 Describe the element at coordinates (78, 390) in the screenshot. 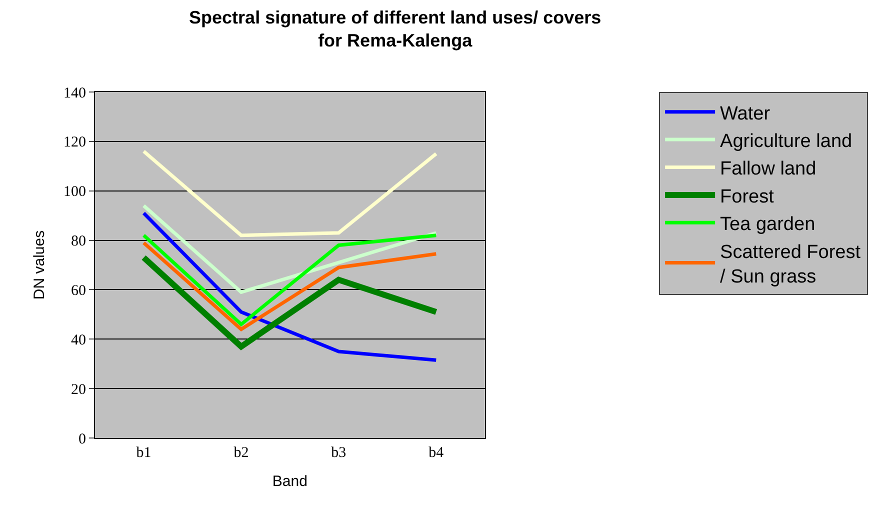

I see `y-tick-label: 20` at that location.